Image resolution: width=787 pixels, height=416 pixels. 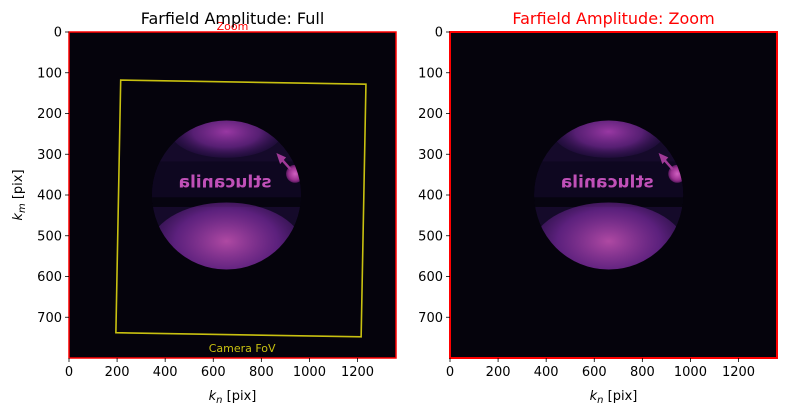 I want to click on farfield-spot: stlucanila, so click(x=609, y=195).